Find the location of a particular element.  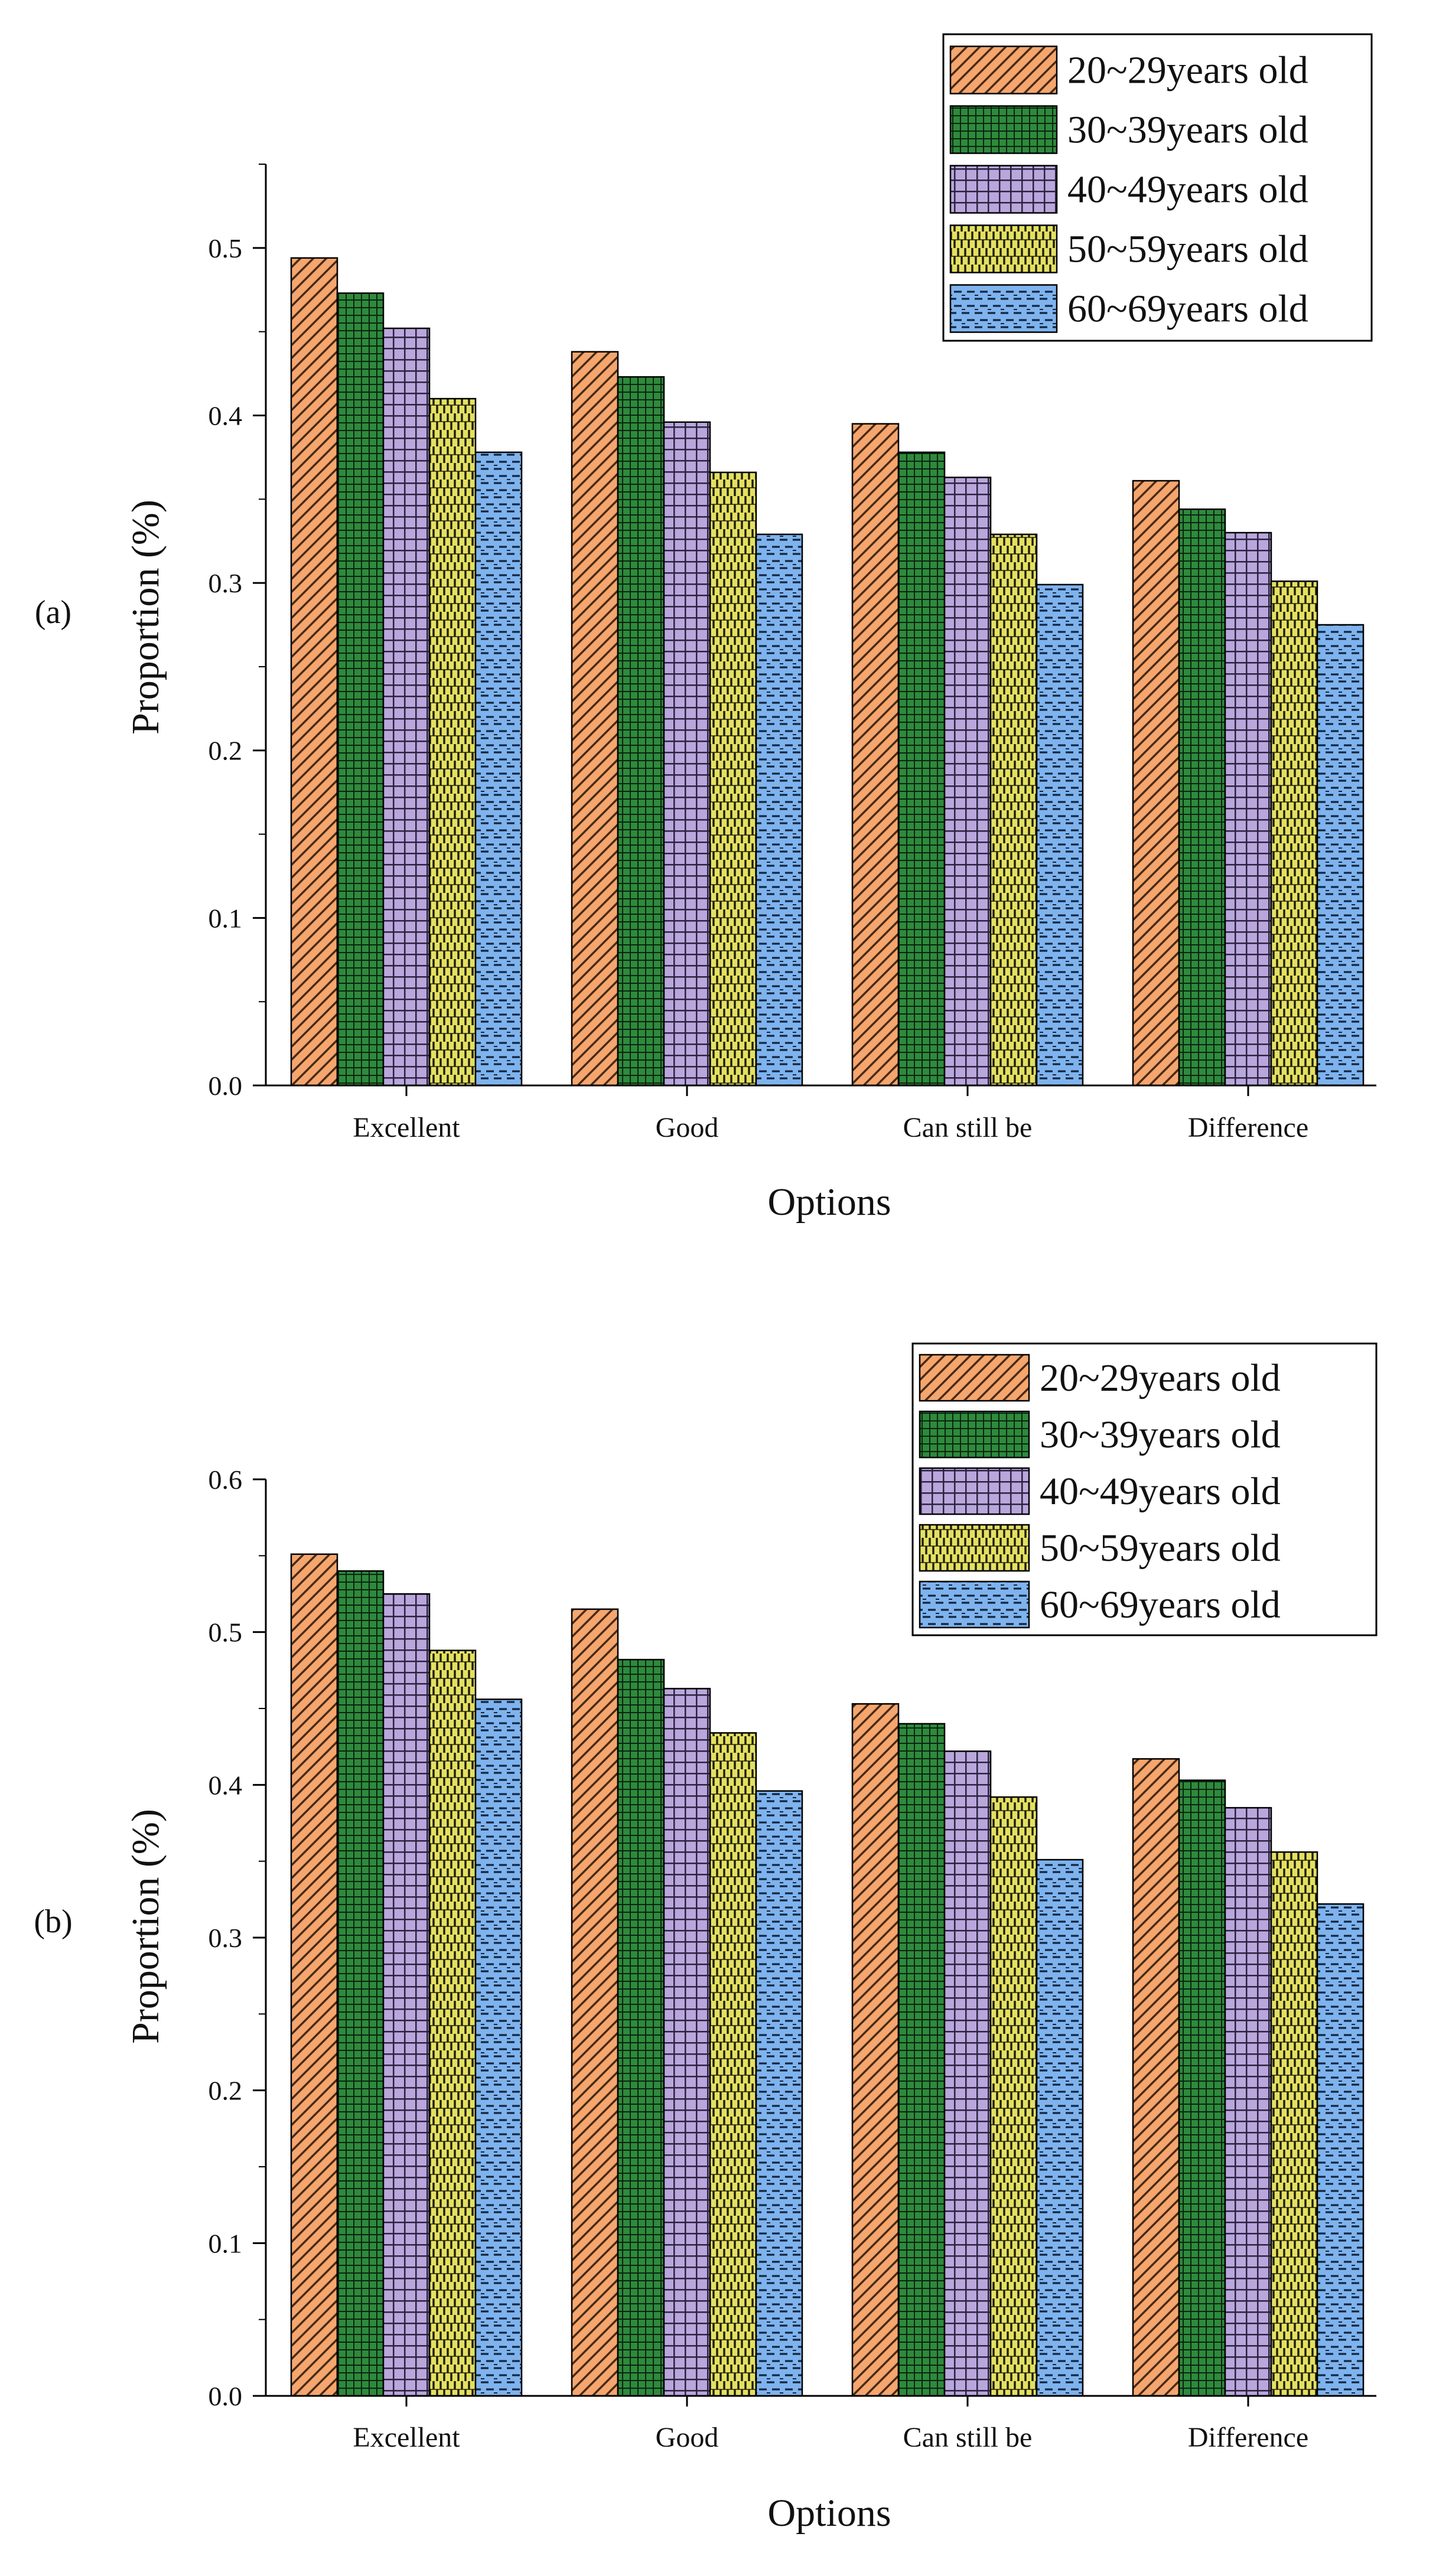

y-axis-ticks-b: 0.0 0.1 0.2 0.3 0.4 0.5 0.6 is located at coordinates (237, 1938).